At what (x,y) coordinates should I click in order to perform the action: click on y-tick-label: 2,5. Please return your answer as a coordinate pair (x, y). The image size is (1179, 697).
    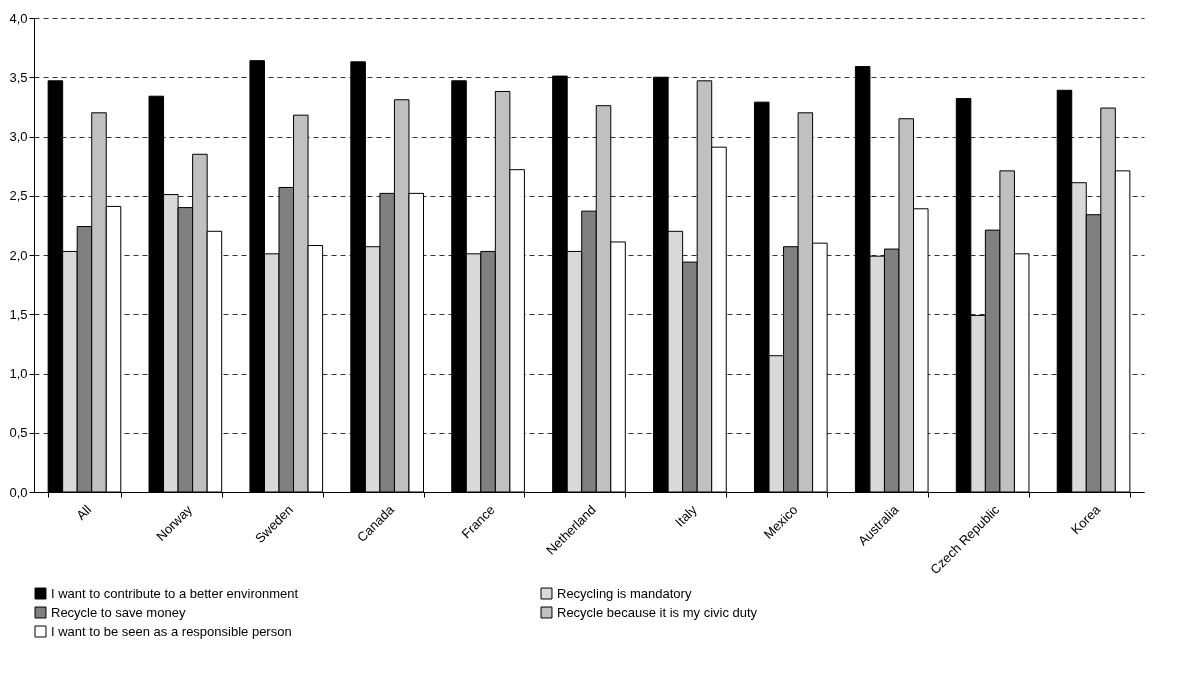
    Looking at the image, I should click on (18, 196).